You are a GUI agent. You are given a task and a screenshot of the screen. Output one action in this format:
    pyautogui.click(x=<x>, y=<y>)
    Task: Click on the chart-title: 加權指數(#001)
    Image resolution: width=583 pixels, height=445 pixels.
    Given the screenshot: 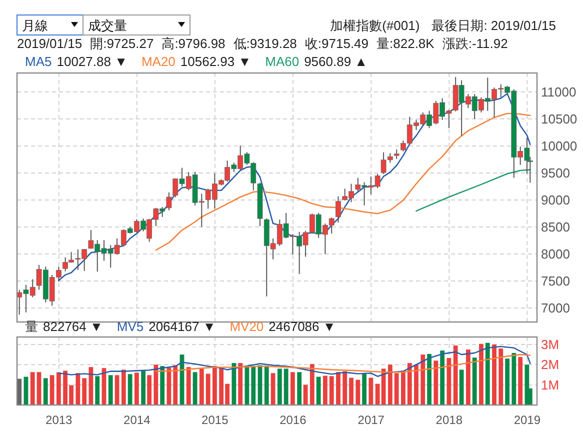 What is the action you would take?
    pyautogui.click(x=375, y=25)
    